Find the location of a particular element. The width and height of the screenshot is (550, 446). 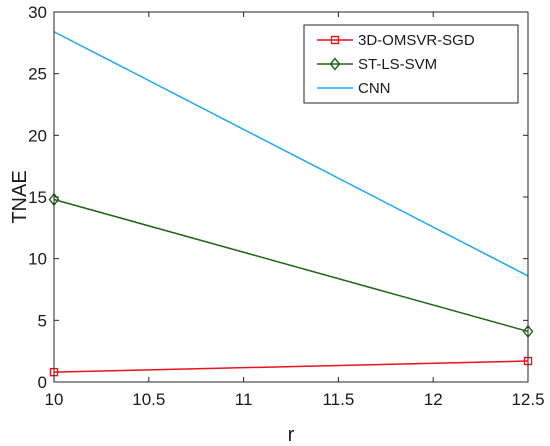

legend-items: 3D-OMSVR-SGD ST-LS-SVM CNN is located at coordinates (396, 64).